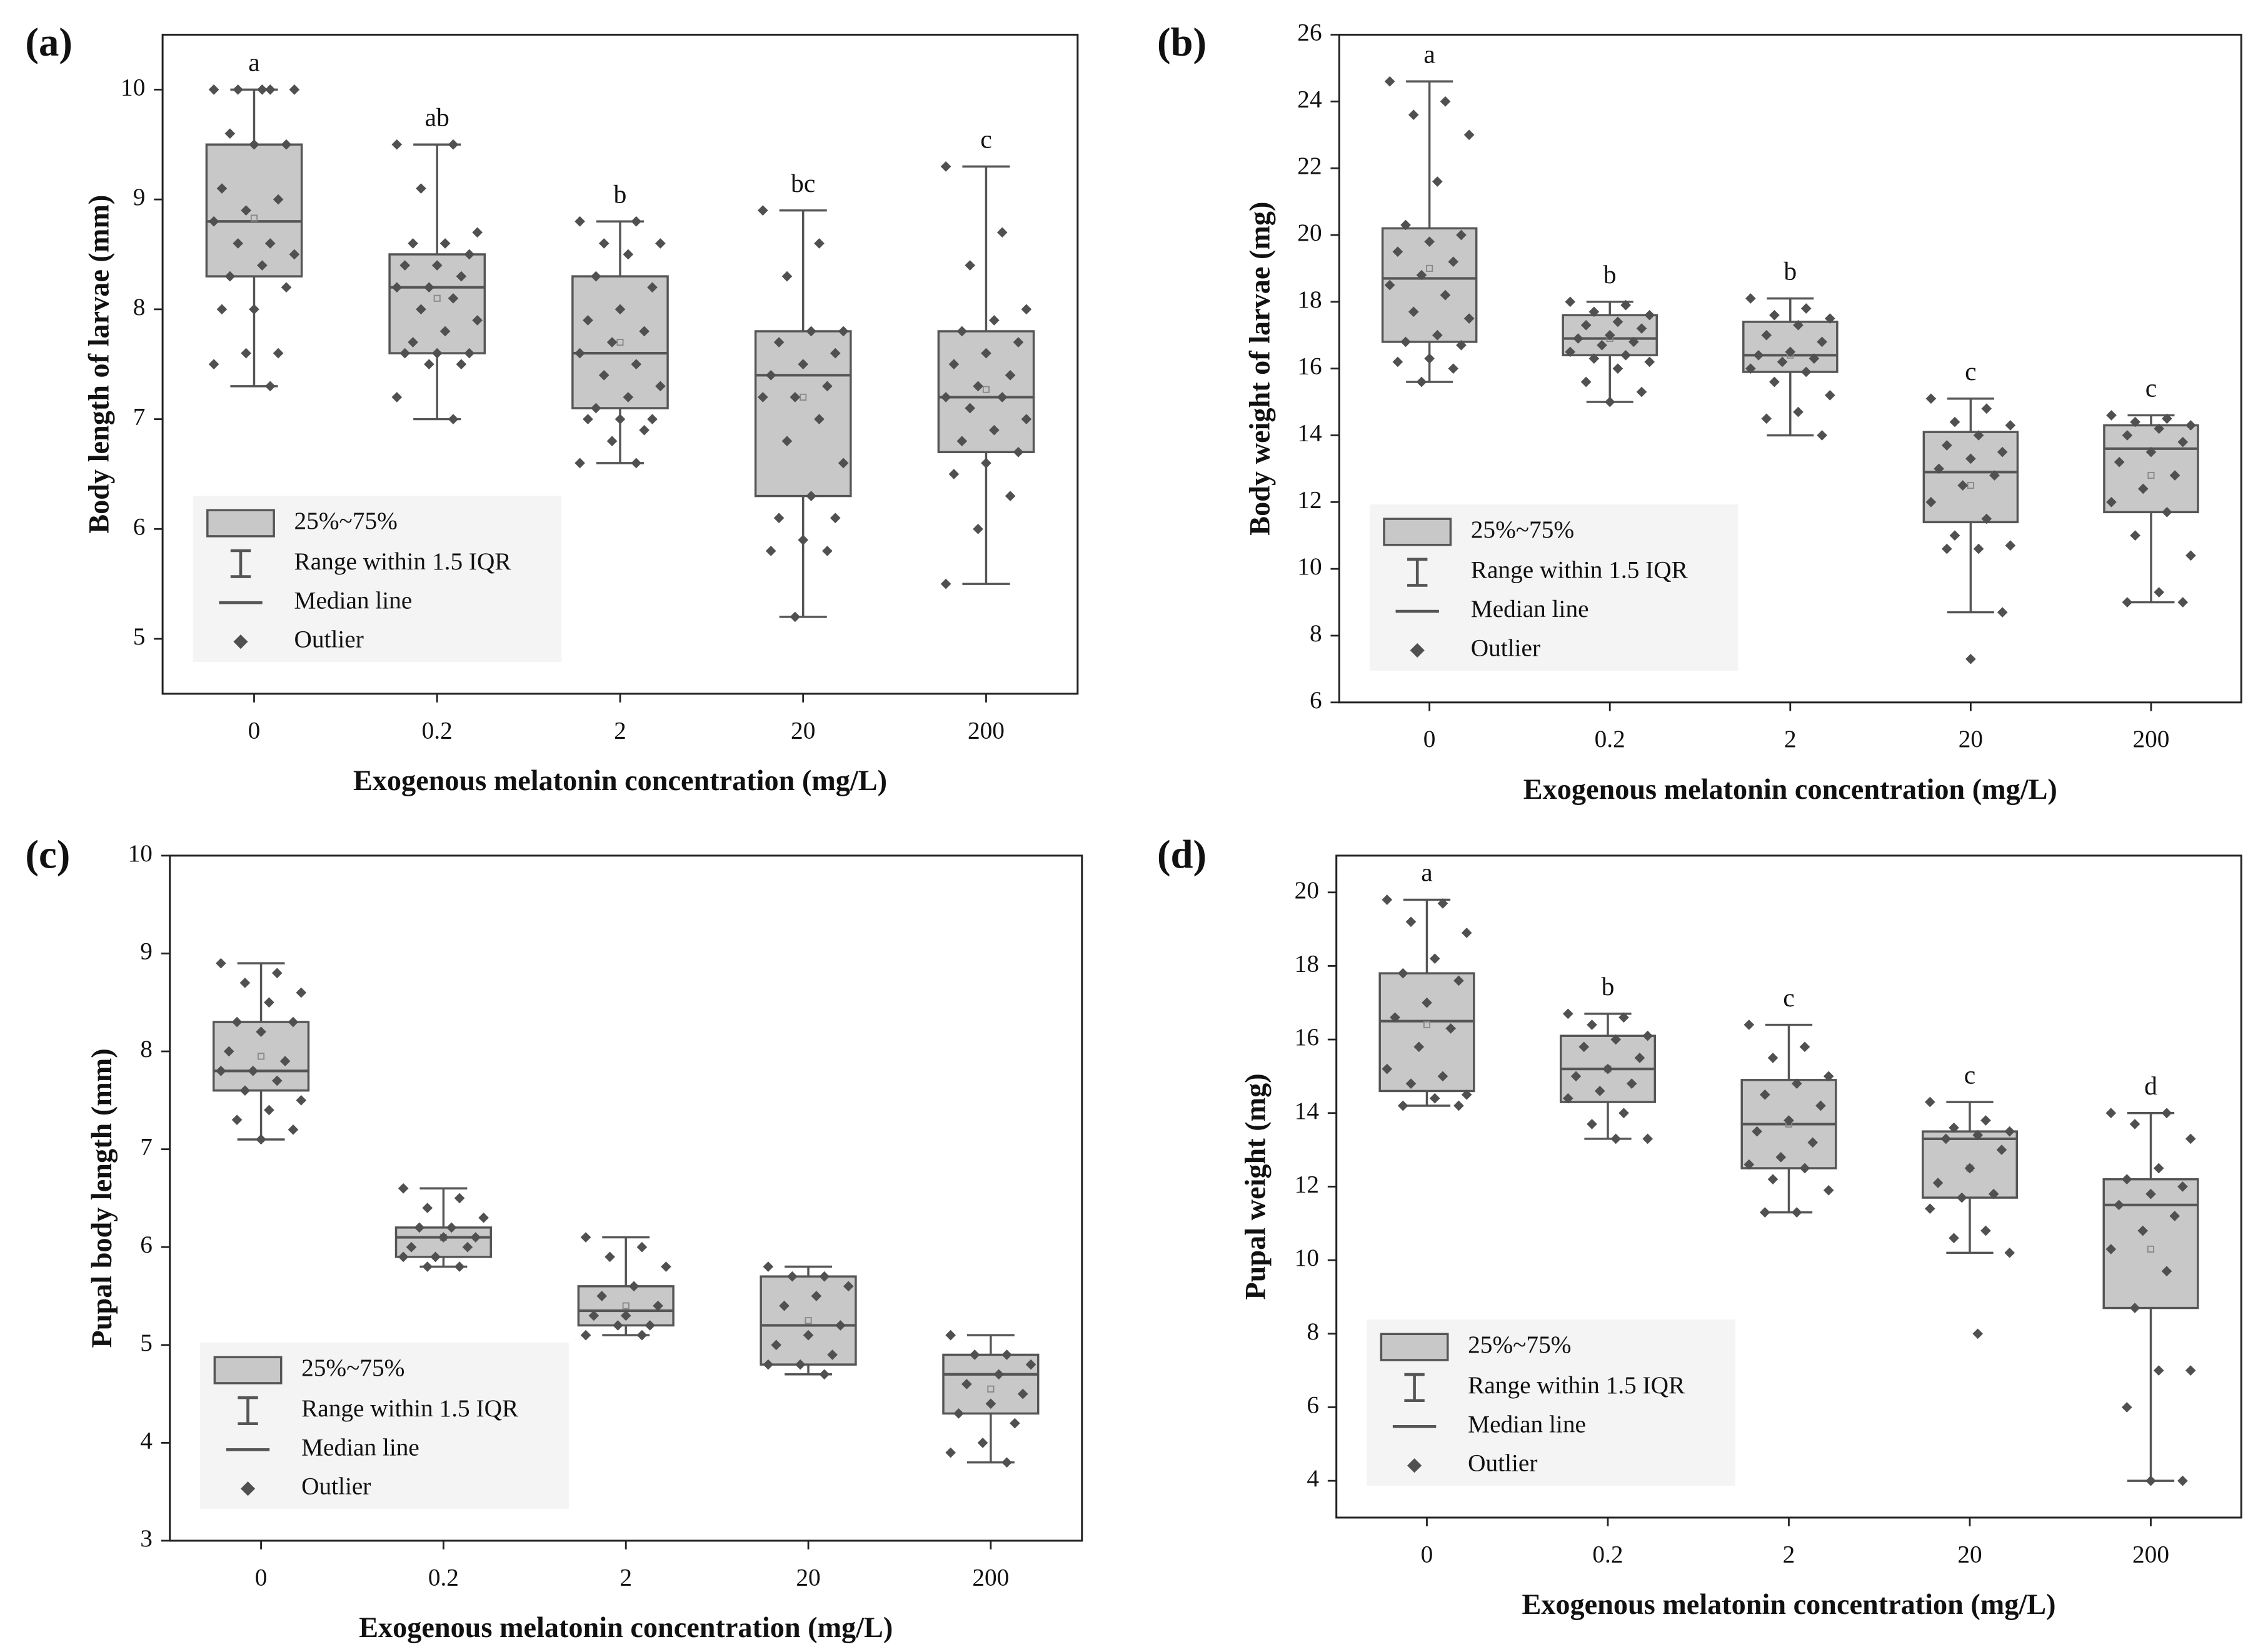 The width and height of the screenshot is (2268, 1652). I want to click on y-tick-label: 4, so click(146, 1440).